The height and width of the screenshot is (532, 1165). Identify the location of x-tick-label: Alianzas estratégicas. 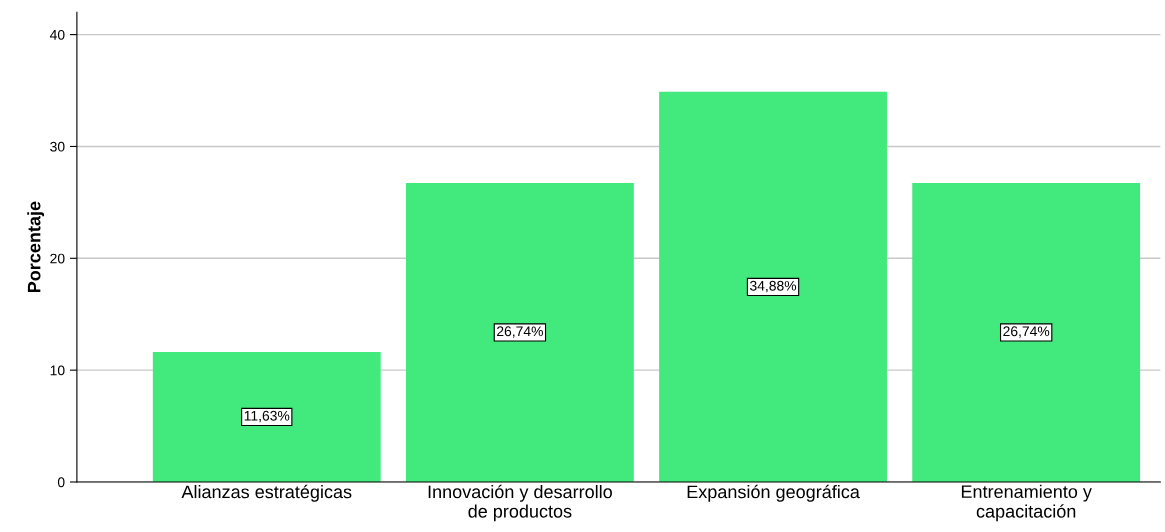
(266, 493).